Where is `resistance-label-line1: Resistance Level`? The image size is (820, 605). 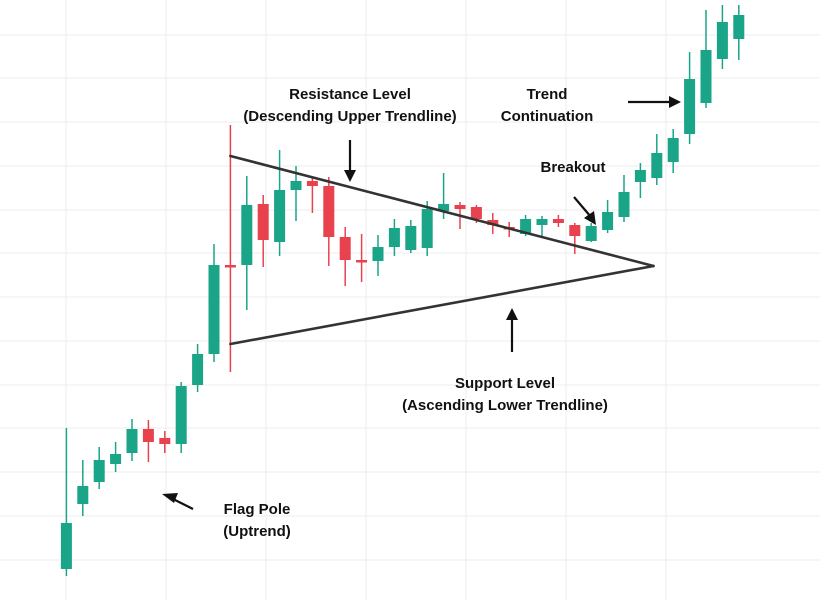 resistance-label-line1: Resistance Level is located at coordinates (350, 94).